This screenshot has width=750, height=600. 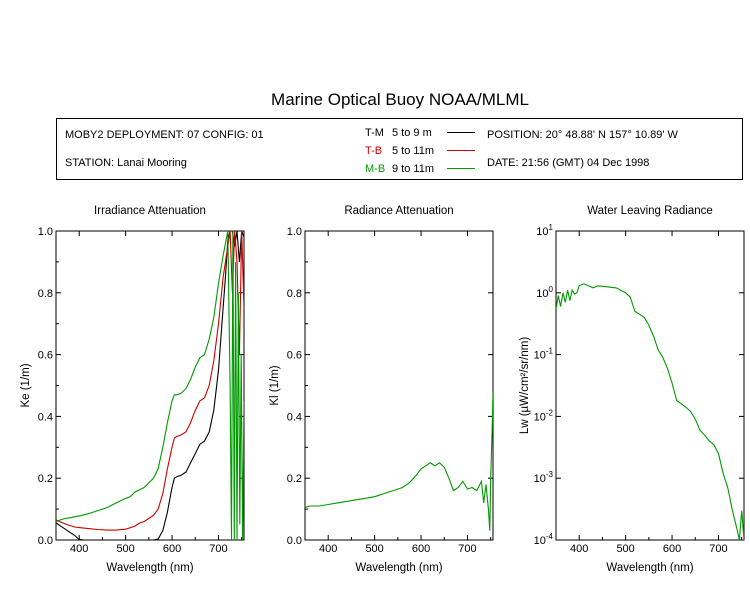 What do you see at coordinates (582, 135) in the screenshot?
I see `position-text: POSITION: 20° 48.88' N 157° 10.89' W` at bounding box center [582, 135].